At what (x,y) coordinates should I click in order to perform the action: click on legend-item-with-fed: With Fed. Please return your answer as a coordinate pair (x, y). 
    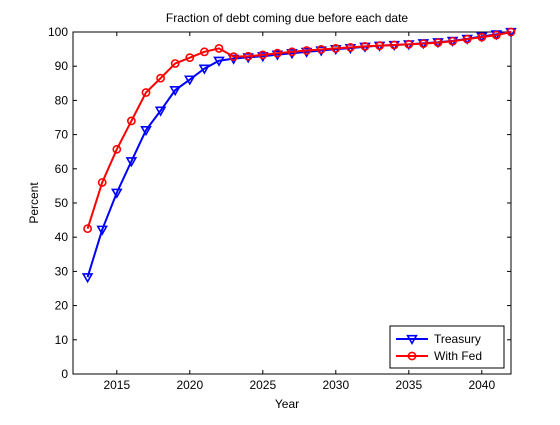
    Looking at the image, I should click on (439, 356).